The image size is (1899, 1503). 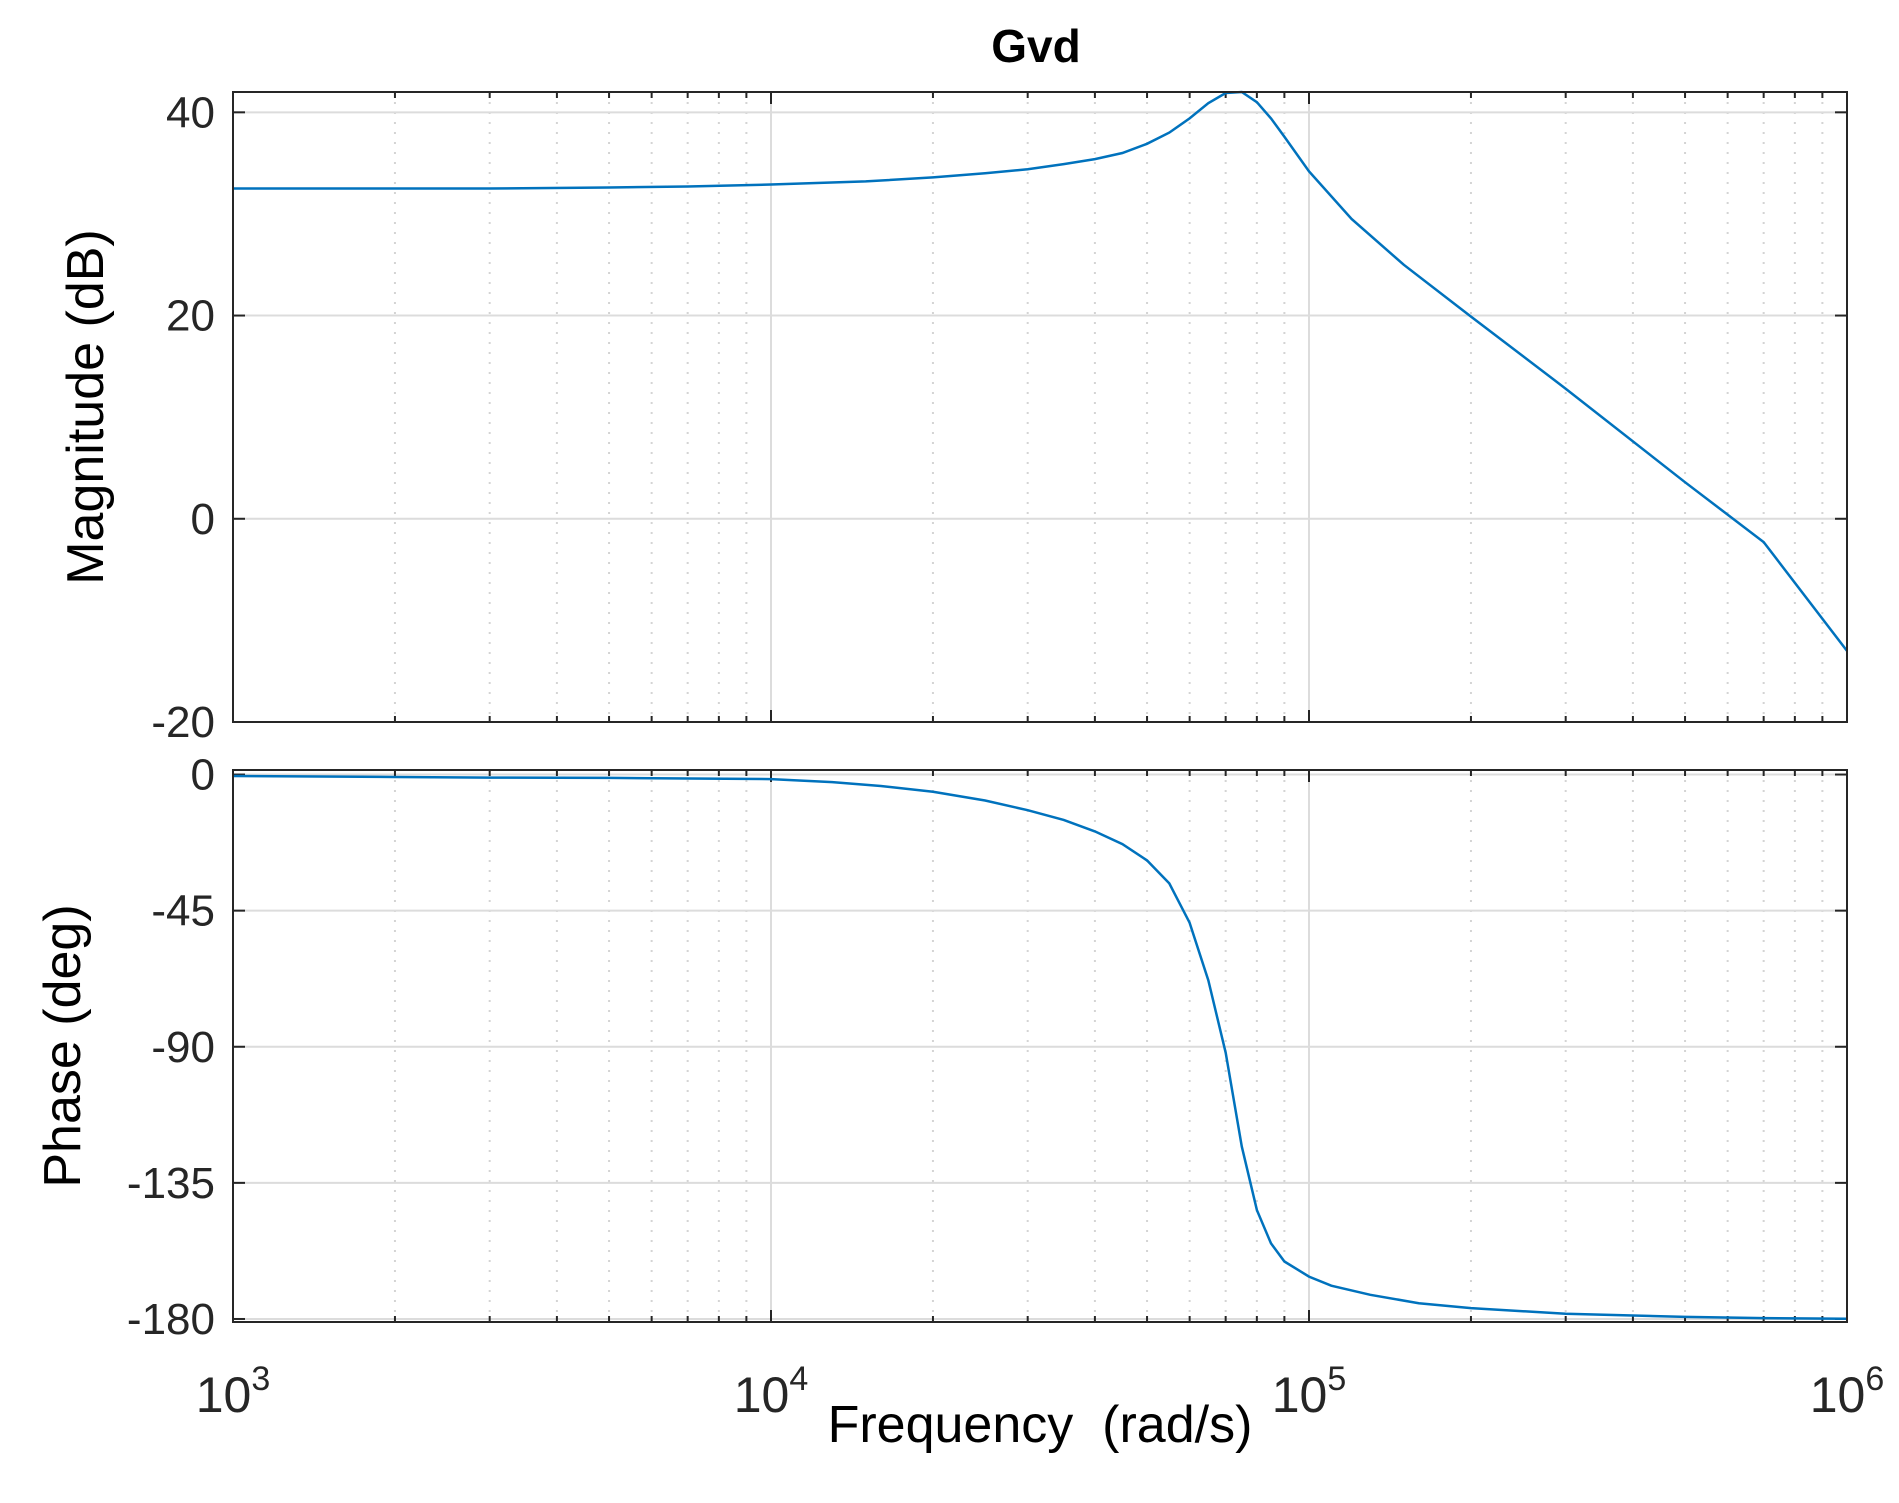 What do you see at coordinates (190, 316) in the screenshot?
I see `magnitude-y-tick-label: 20` at bounding box center [190, 316].